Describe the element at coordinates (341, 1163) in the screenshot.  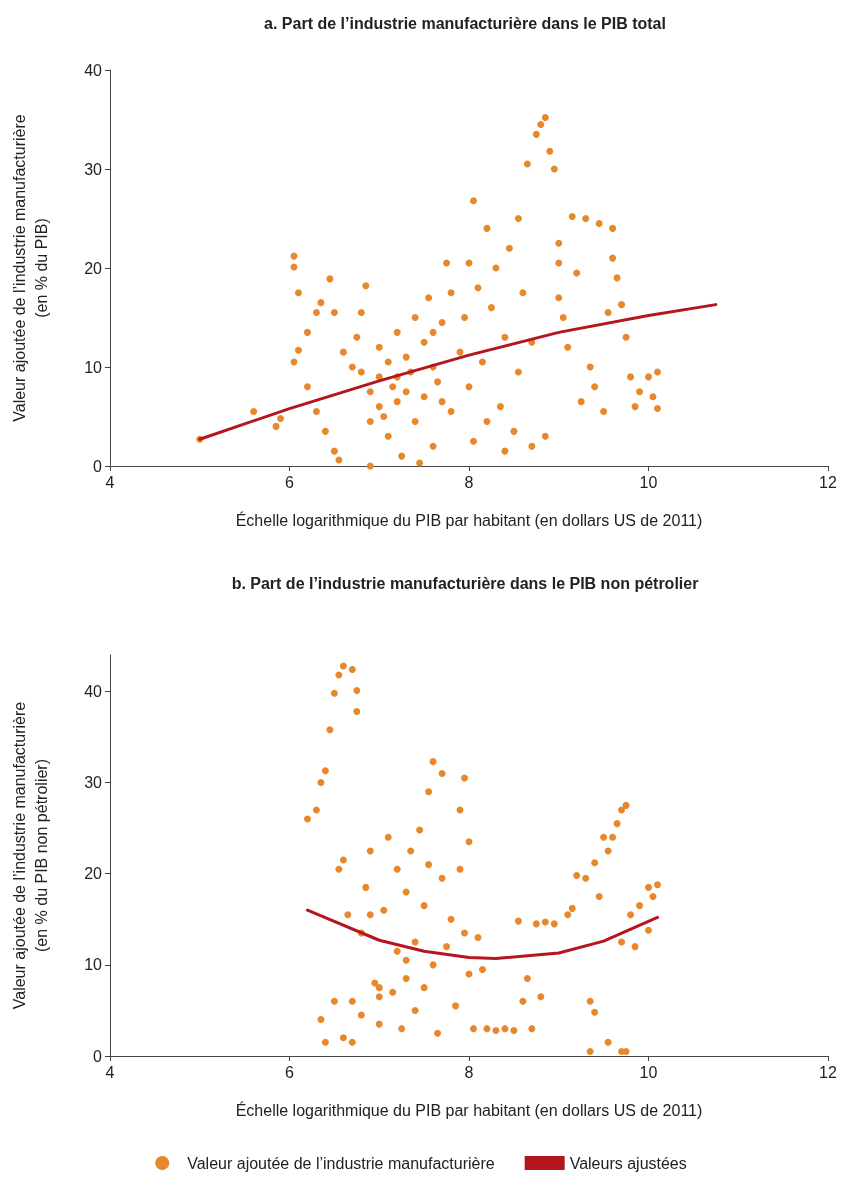
I see `legend-label: Valeur ajoutée de l’industrie manufacturière` at that location.